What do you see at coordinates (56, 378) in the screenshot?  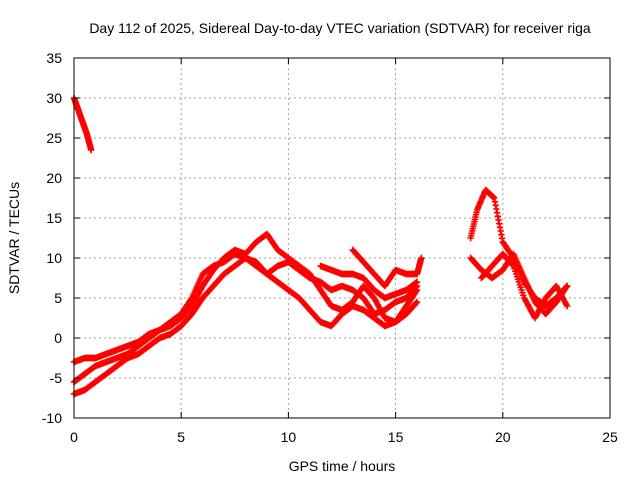 I see `y-tick-label: -5` at bounding box center [56, 378].